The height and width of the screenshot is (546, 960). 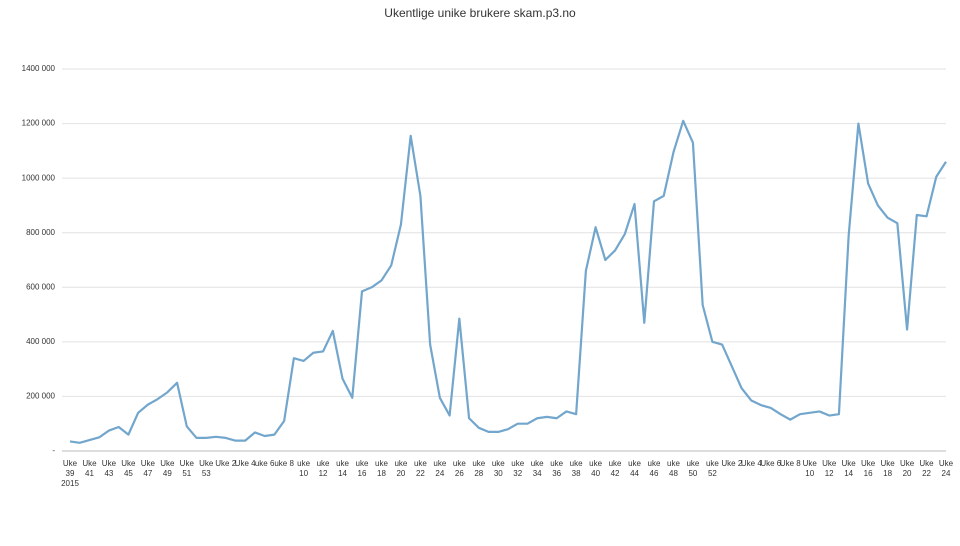 What do you see at coordinates (790, 463) in the screenshot?
I see `x-tick-label: Uke 8` at bounding box center [790, 463].